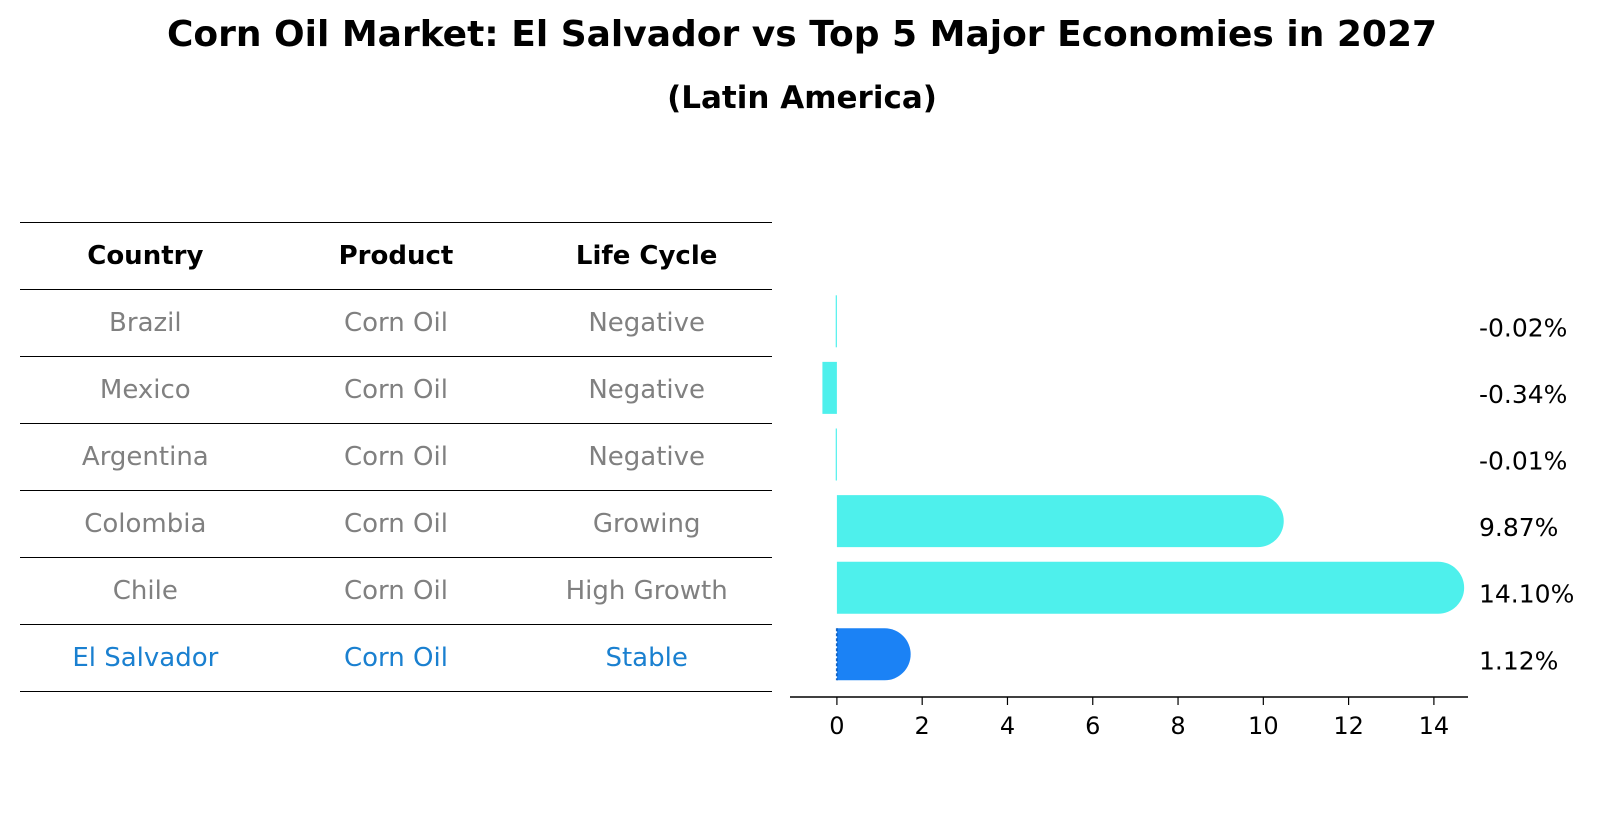 The image size is (1604, 823). What do you see at coordinates (1518, 527) in the screenshot?
I see `bar-value-label: 9.87%` at bounding box center [1518, 527].